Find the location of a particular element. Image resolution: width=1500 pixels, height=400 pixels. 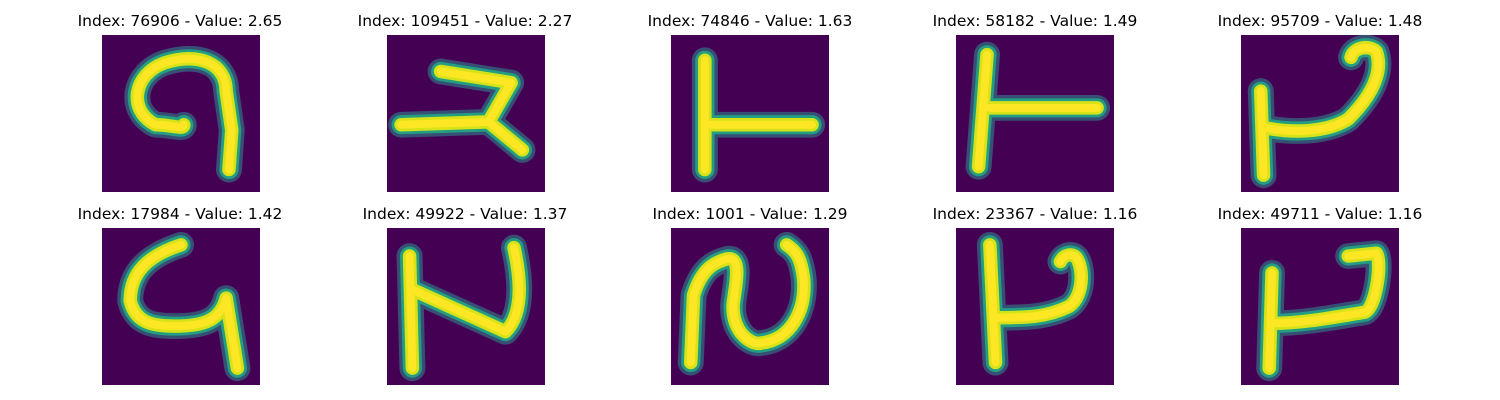

panel-title: Index: 76906 - Value: 2.65 is located at coordinates (180, 21).